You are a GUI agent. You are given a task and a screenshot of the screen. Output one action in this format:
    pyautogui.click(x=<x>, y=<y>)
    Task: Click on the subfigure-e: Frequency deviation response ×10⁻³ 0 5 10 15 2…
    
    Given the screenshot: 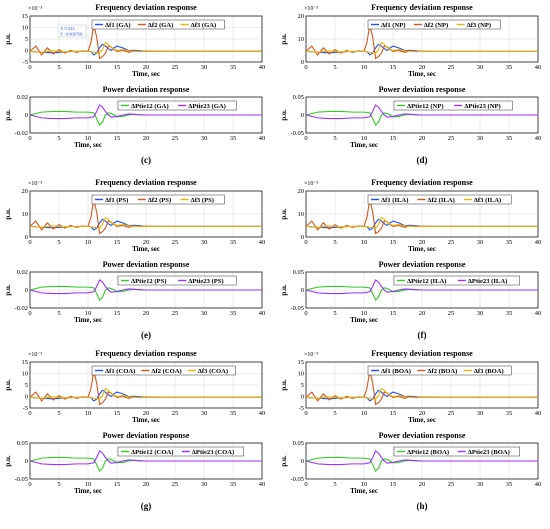 What is the action you would take?
    pyautogui.click(x=134, y=259)
    